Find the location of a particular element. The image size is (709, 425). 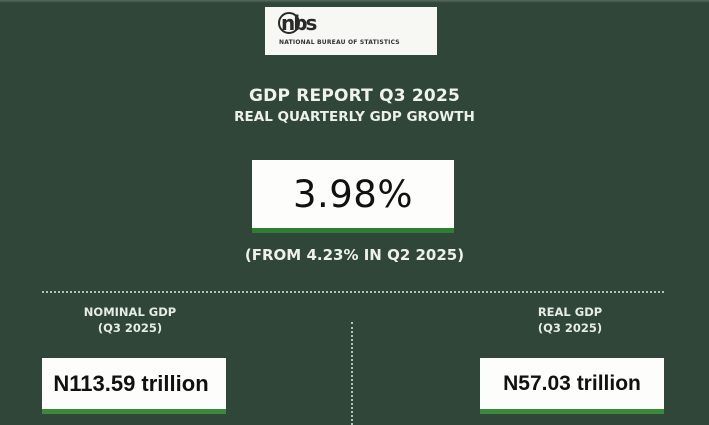

nominal-gdp-label: NOMINAL GDP (Q3 2025) is located at coordinates (130, 320).